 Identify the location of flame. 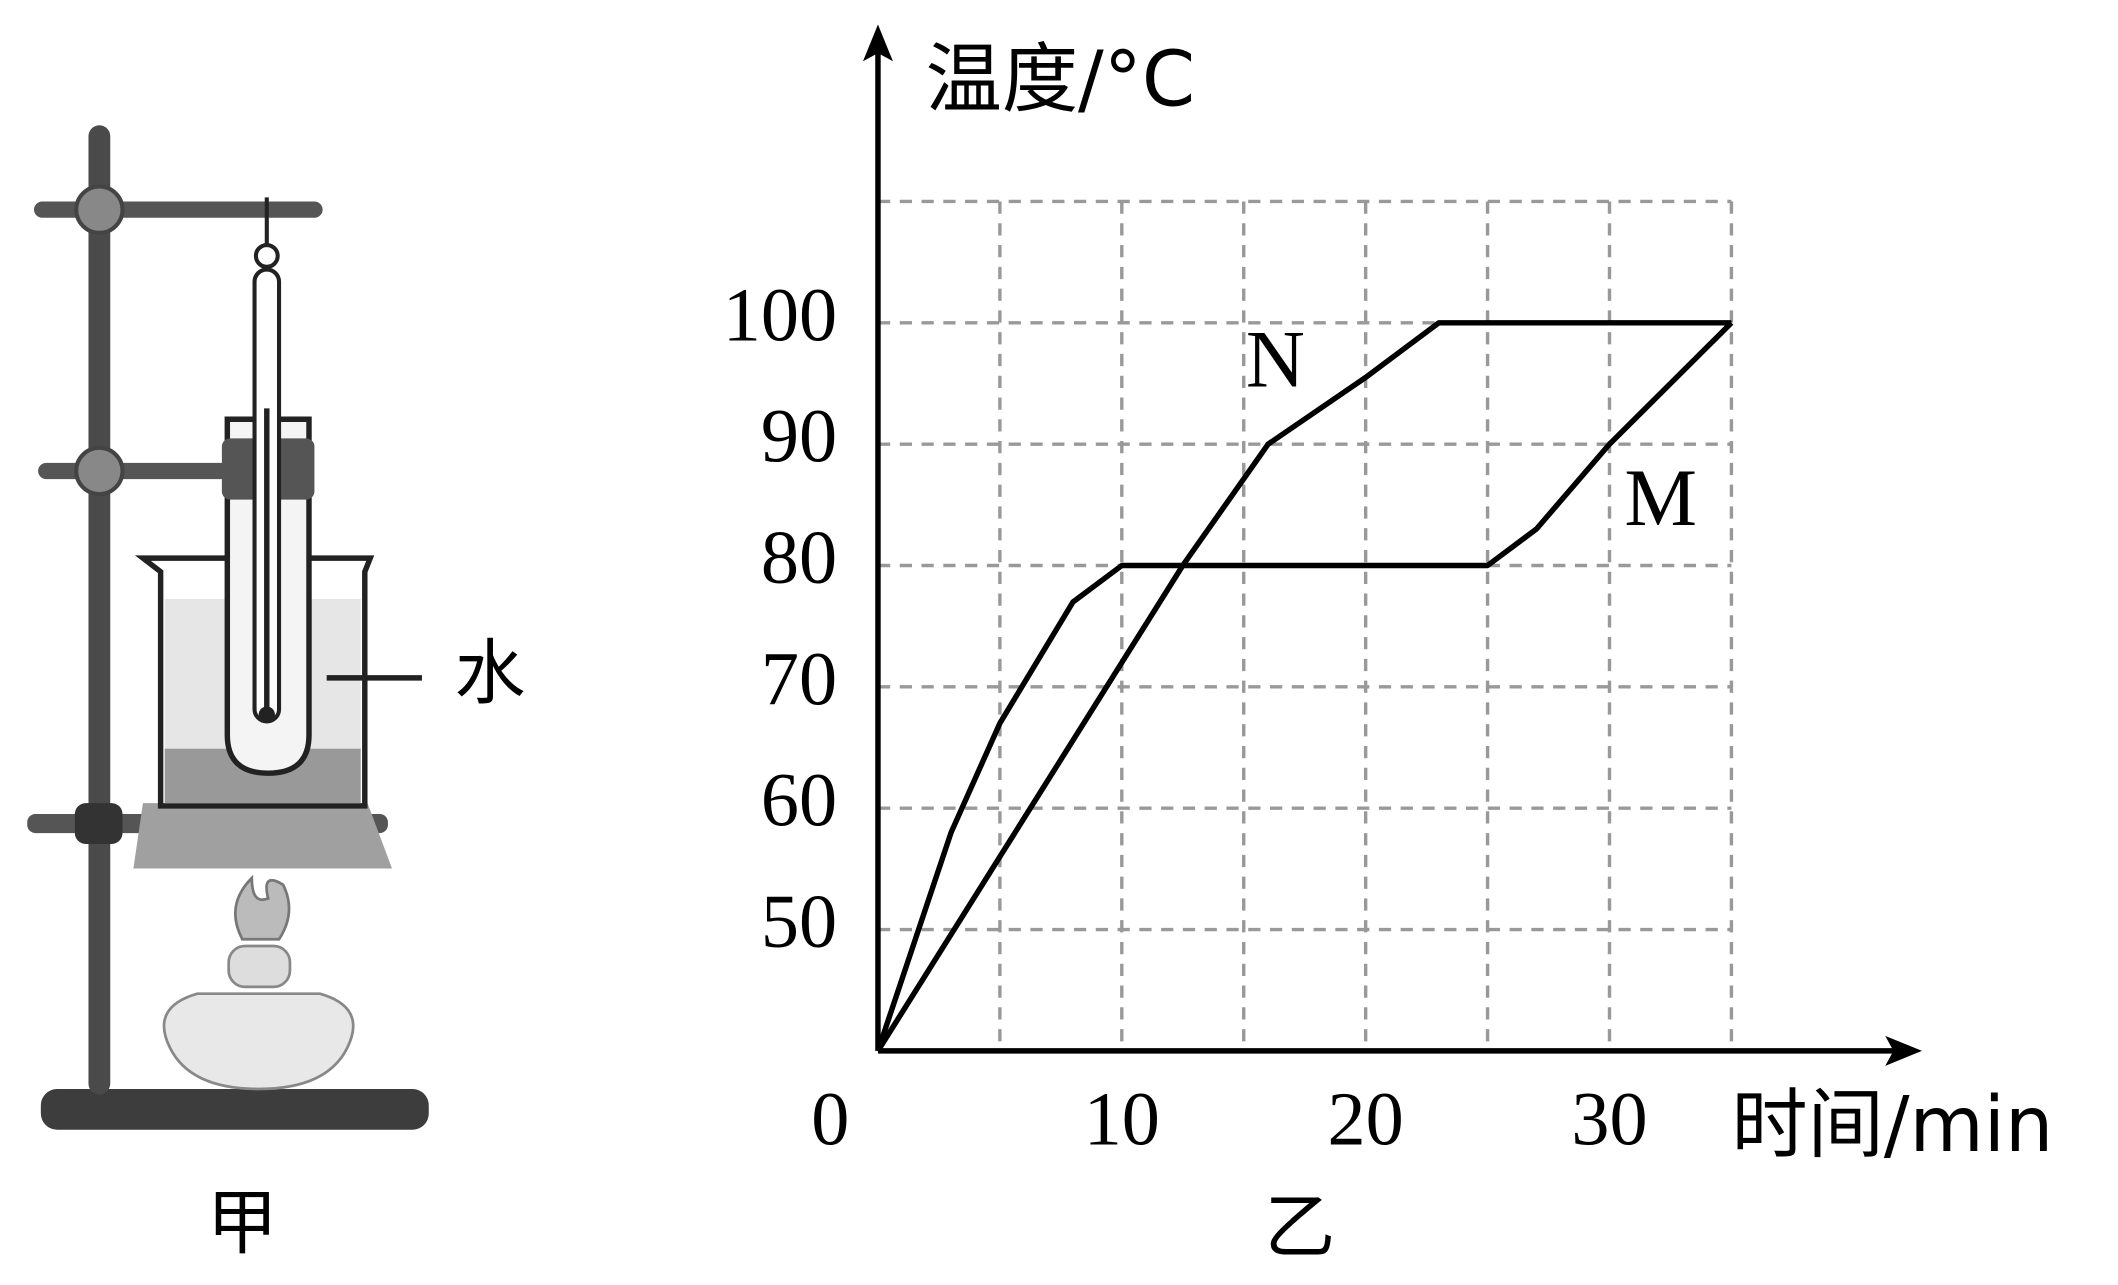
(262, 907).